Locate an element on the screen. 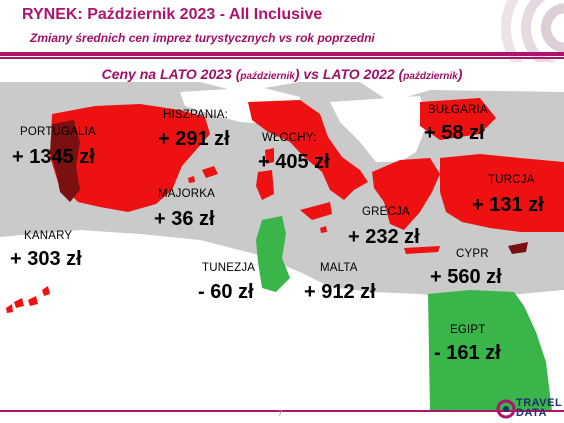  region-value-egypt: - 161 zł is located at coordinates (467, 353).